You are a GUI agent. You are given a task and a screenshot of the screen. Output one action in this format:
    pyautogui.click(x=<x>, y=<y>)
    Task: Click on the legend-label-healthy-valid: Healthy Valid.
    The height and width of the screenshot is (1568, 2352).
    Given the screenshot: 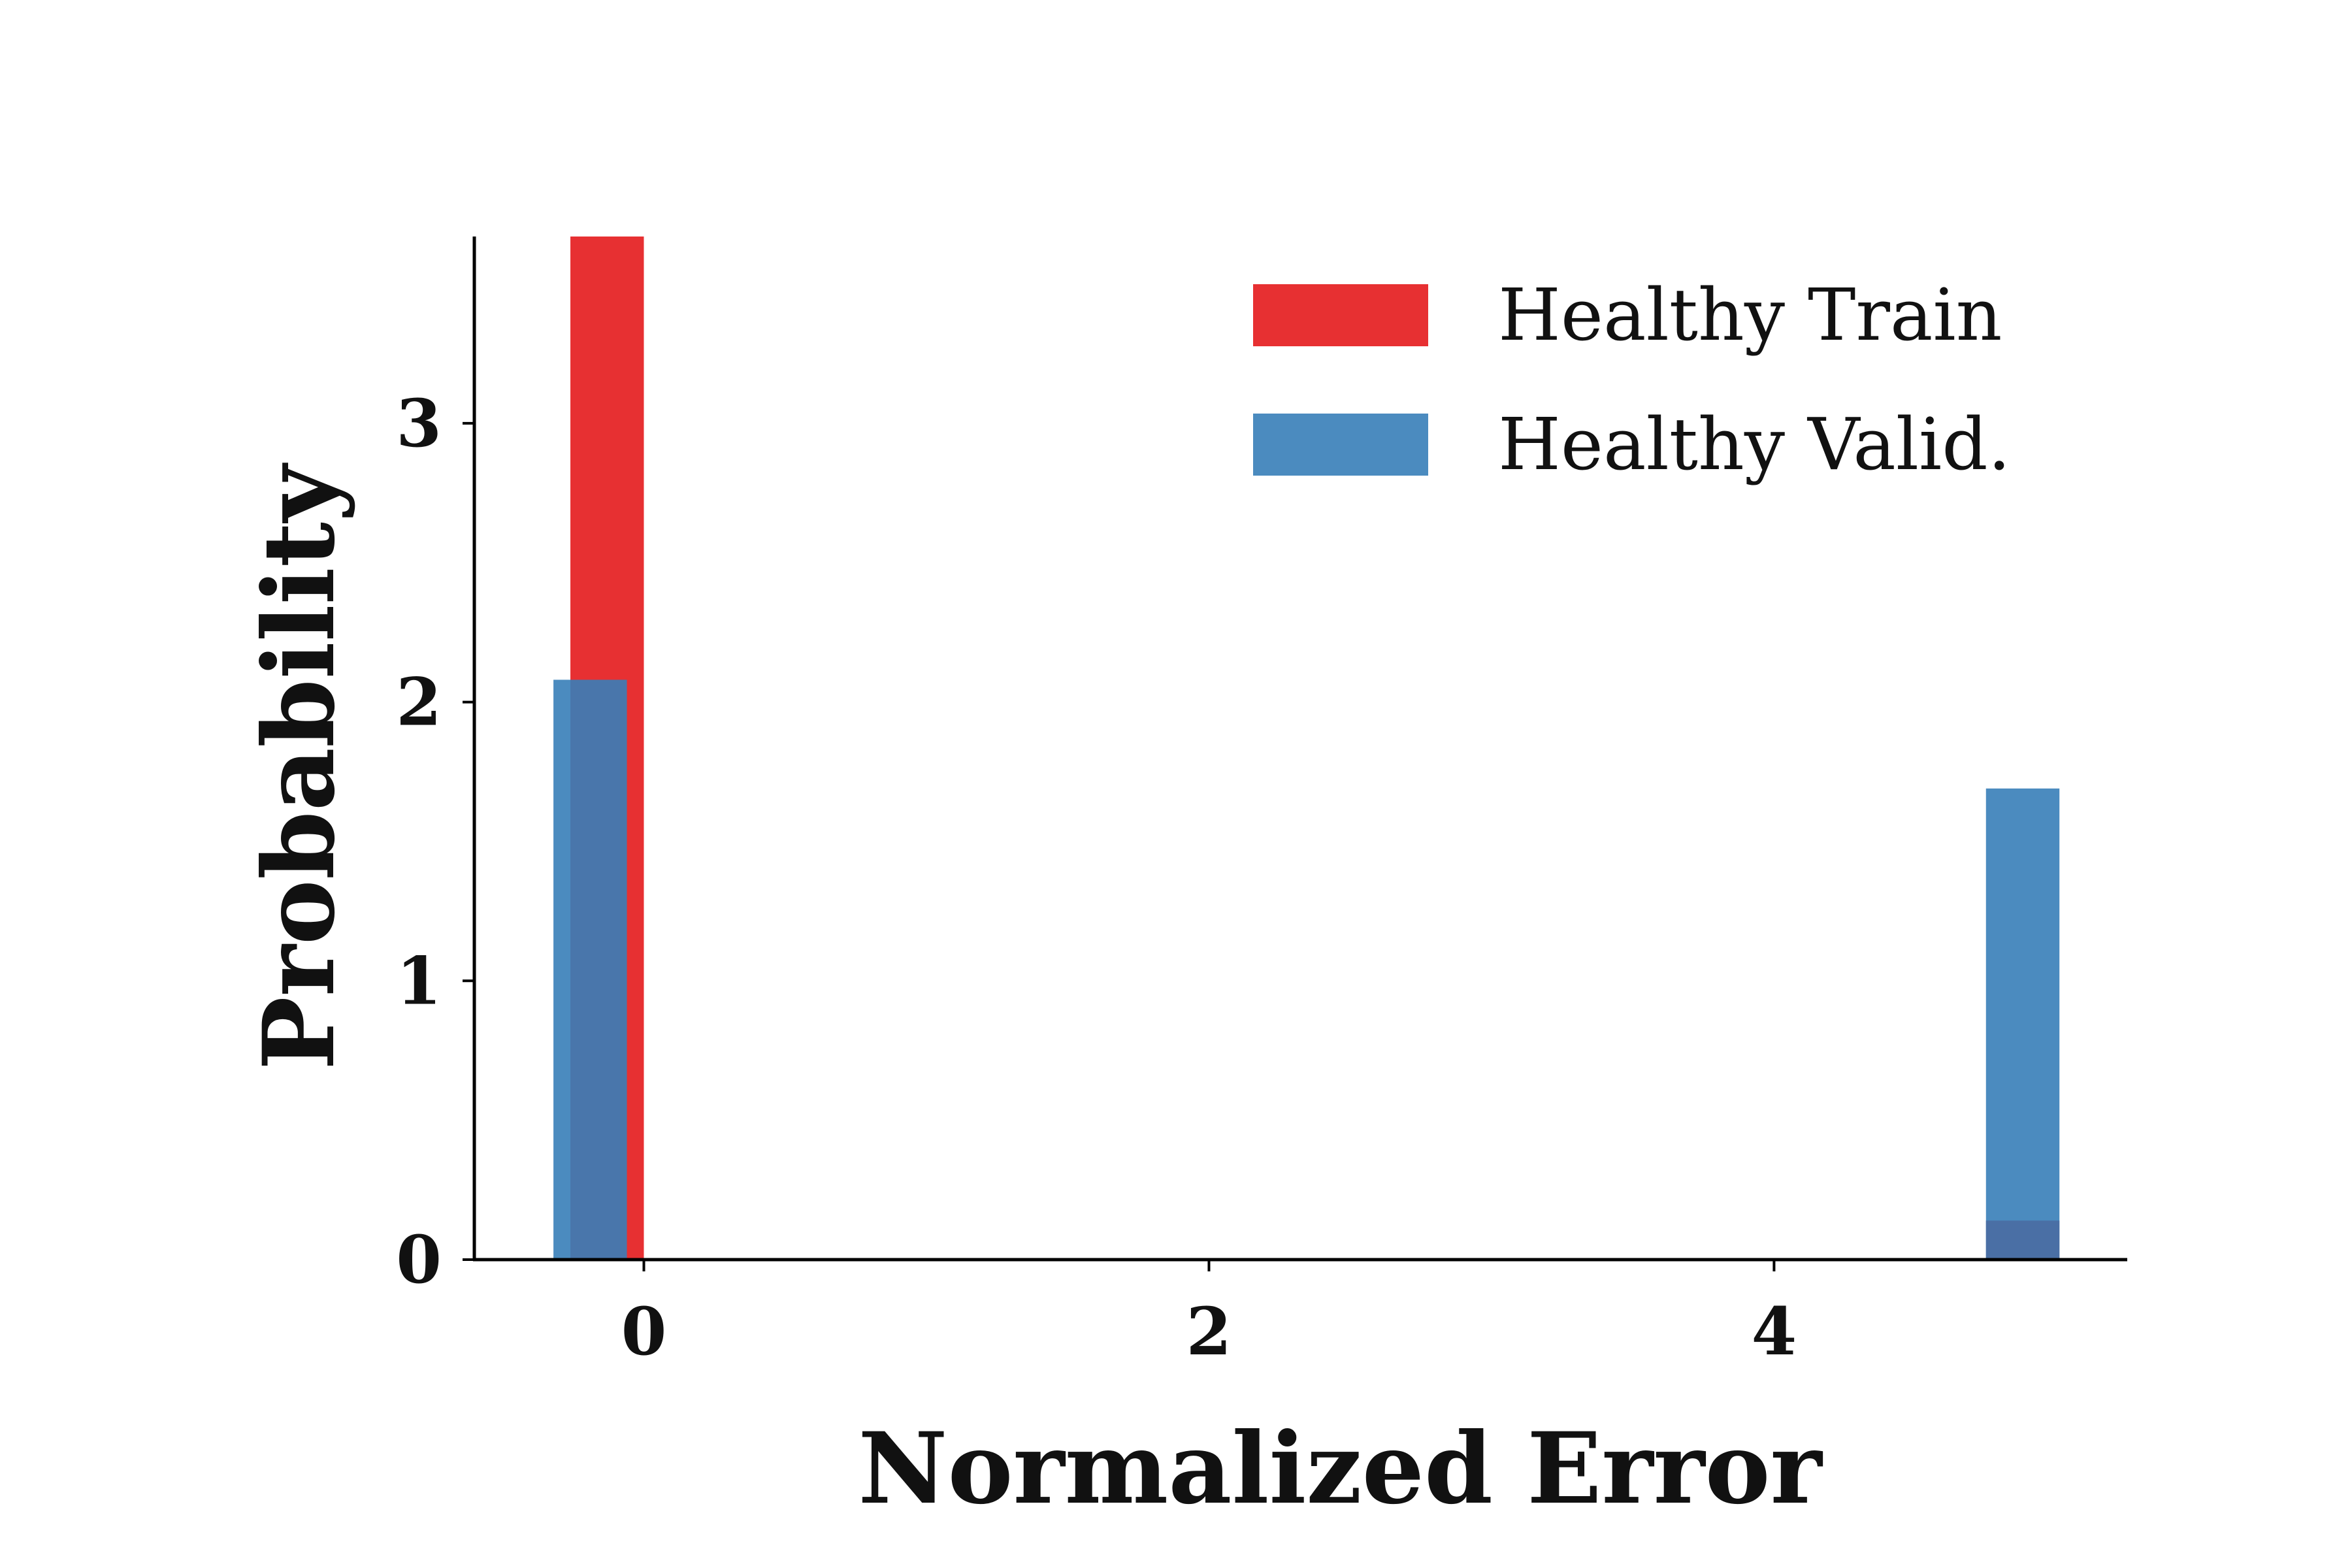 What is the action you would take?
    pyautogui.click(x=1754, y=444)
    